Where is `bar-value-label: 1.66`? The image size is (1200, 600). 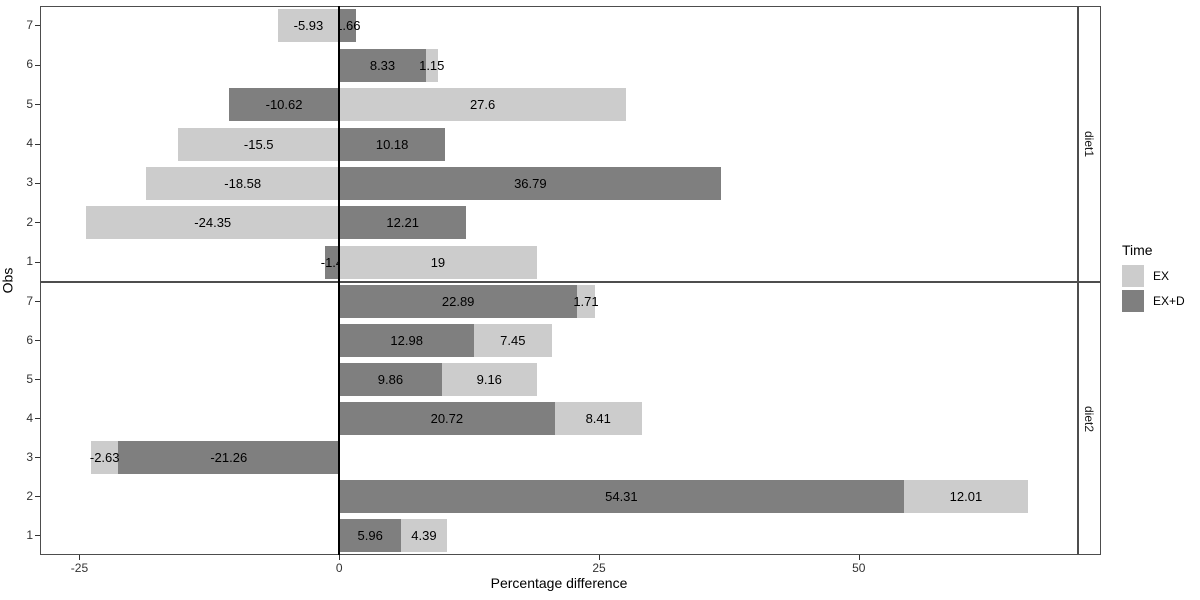
bar-value-label: 1.66 is located at coordinates (348, 26).